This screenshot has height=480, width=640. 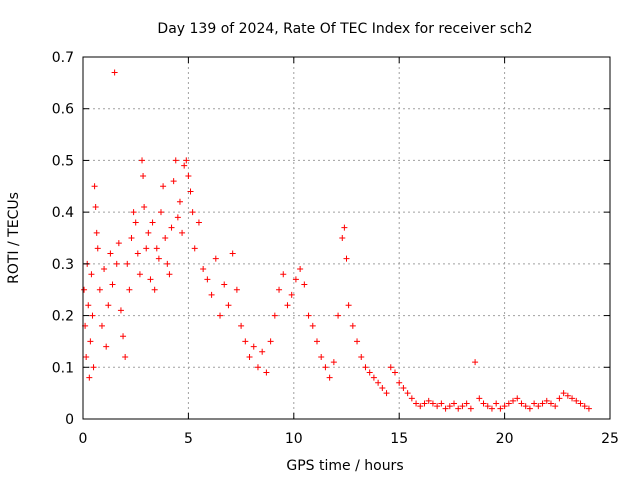 What do you see at coordinates (63, 110) in the screenshot?
I see `y-tick-label: 0.6` at bounding box center [63, 110].